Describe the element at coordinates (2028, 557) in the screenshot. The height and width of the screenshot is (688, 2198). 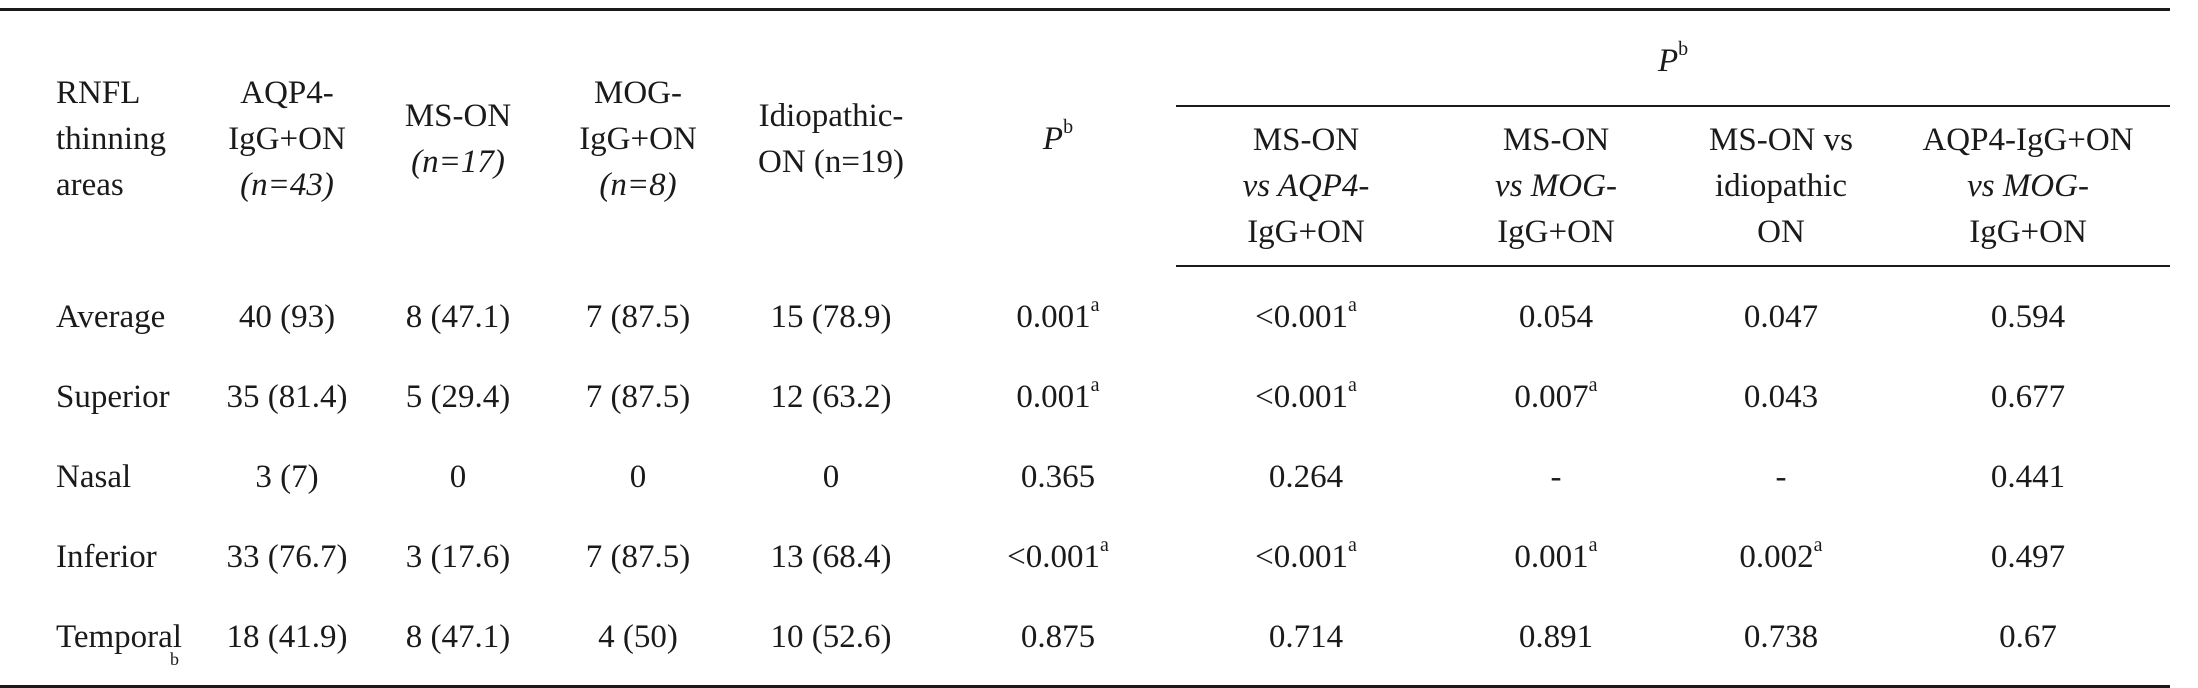
I see `cell-aqp4-vs-mog: 0.497` at that location.